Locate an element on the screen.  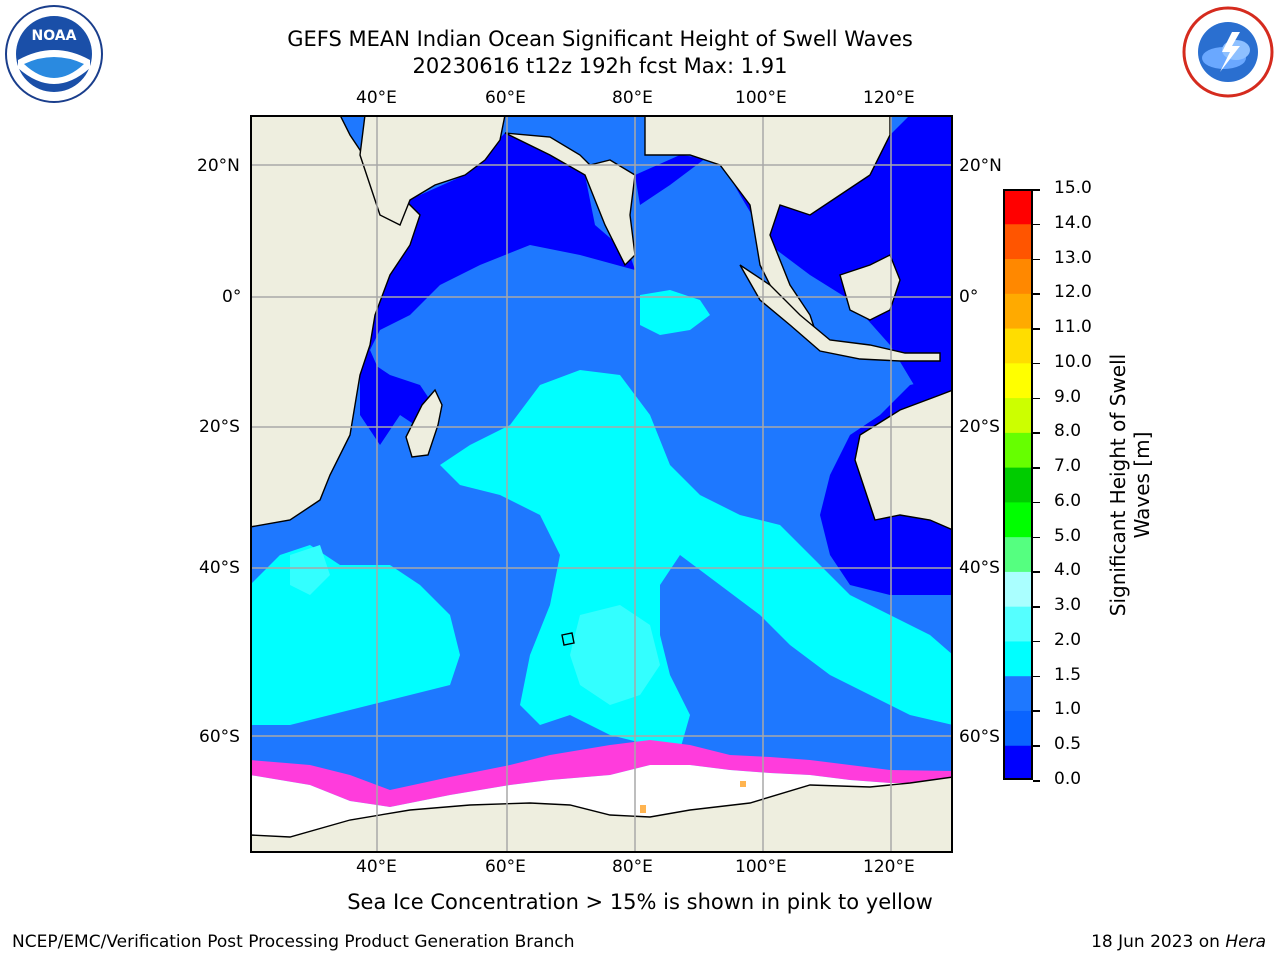
colorbar-title: Significant Height of Swell Waves [m] is located at coordinates (1130, 485).